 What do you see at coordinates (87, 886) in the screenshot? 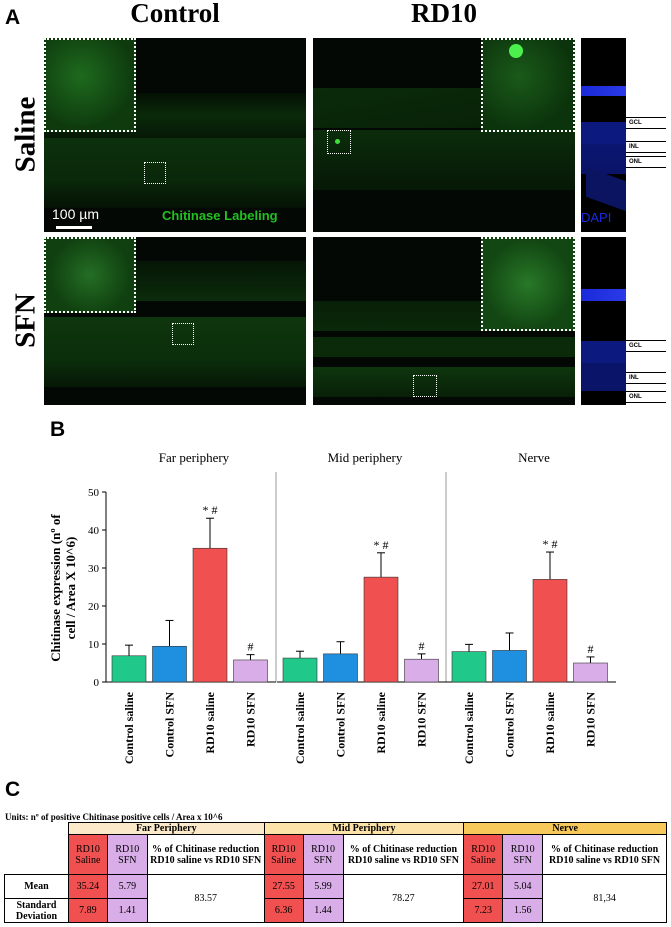
I see `cell-far-mean-saline: 35.24` at bounding box center [87, 886].